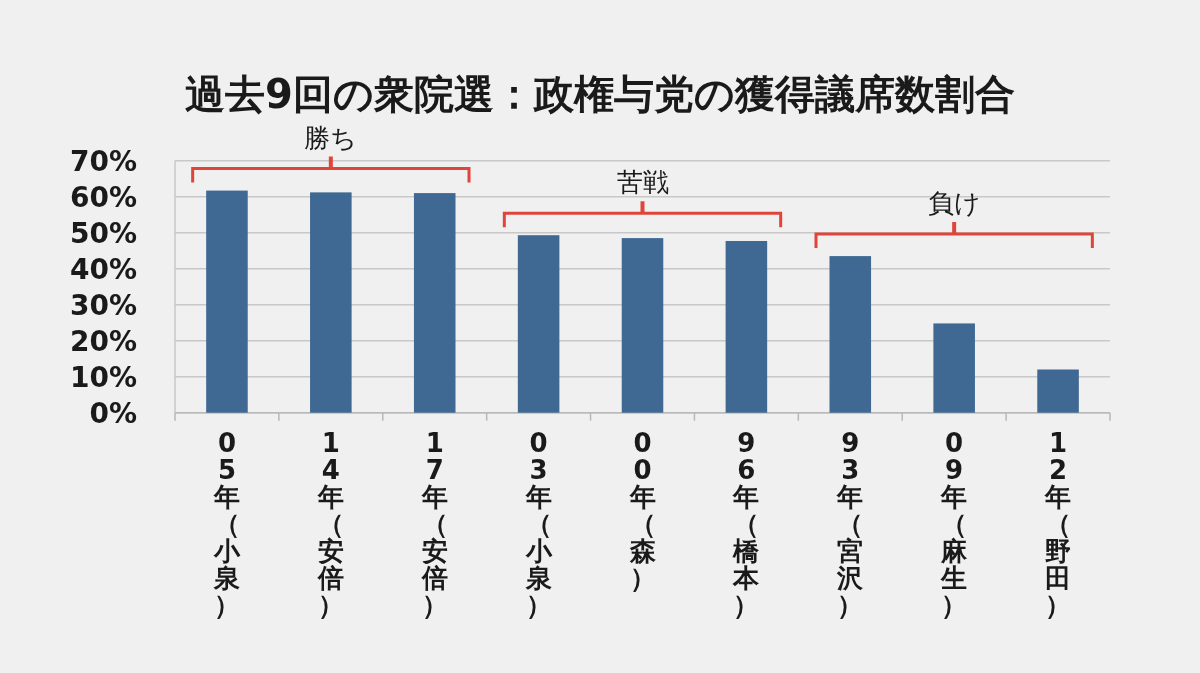  Describe the element at coordinates (642, 510) in the screenshot. I see `x-tick-label: 00年（森）` at that location.